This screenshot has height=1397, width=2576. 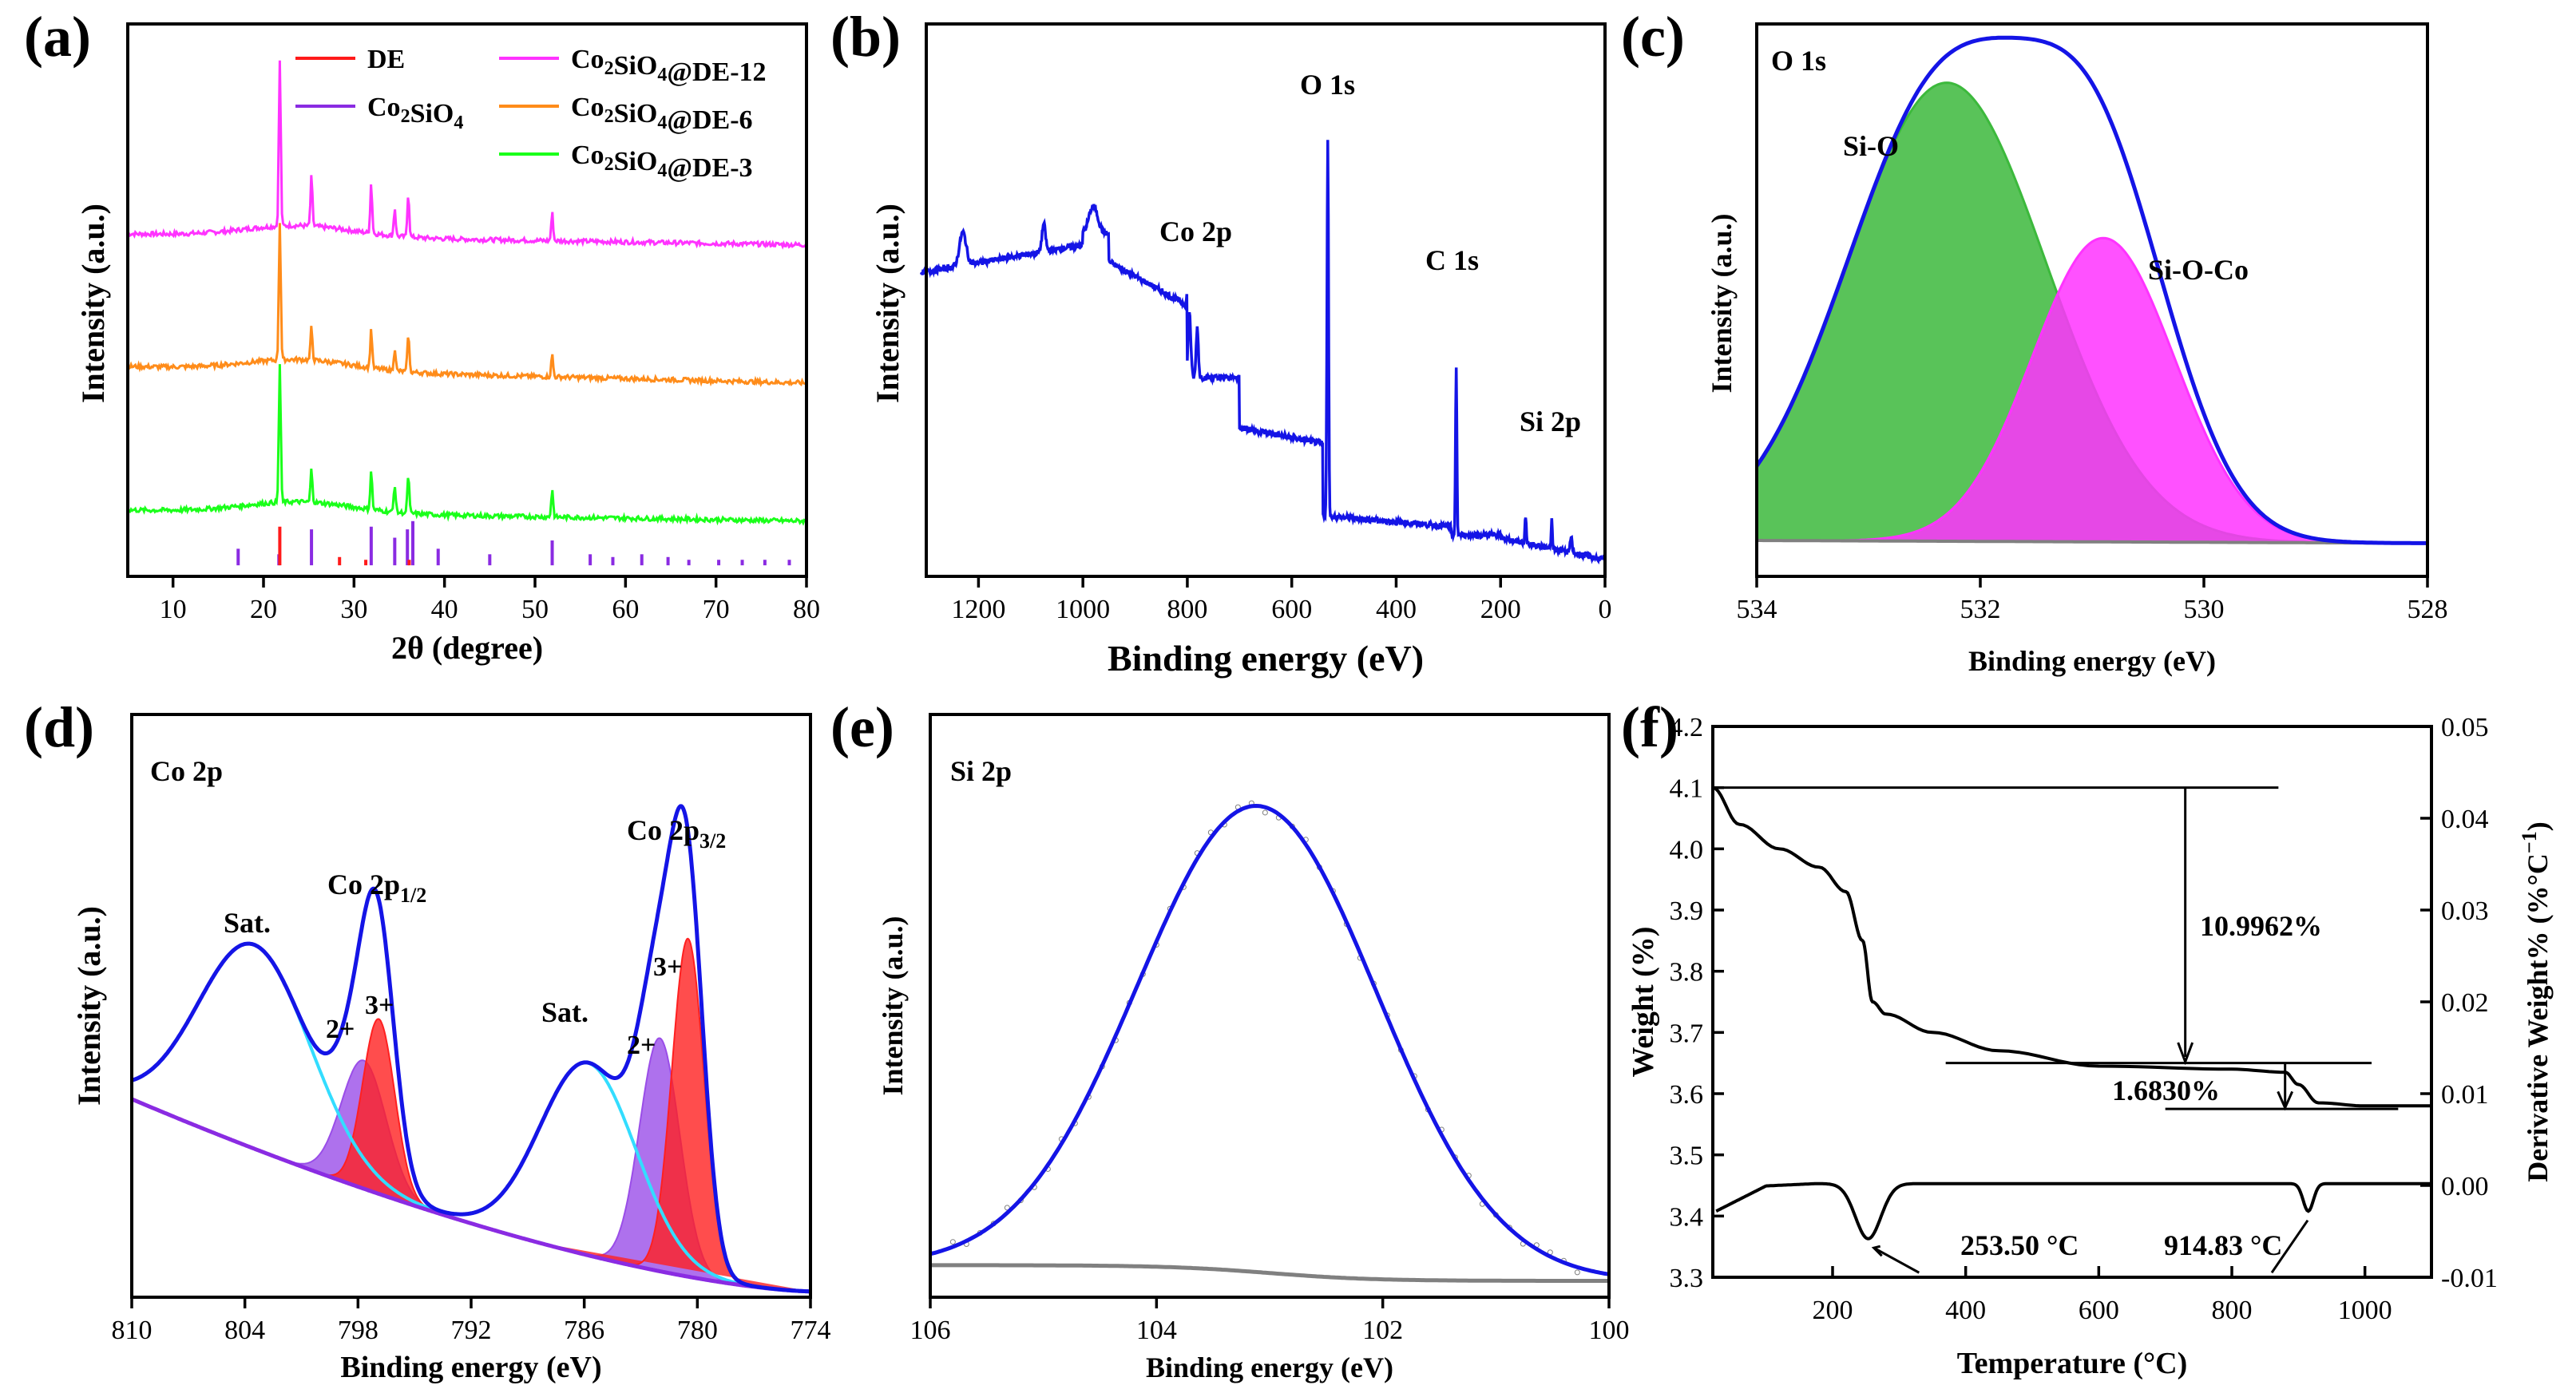 What do you see at coordinates (1877, 1251) in the screenshot?
I see `arrow-t1-head` at bounding box center [1877, 1251].